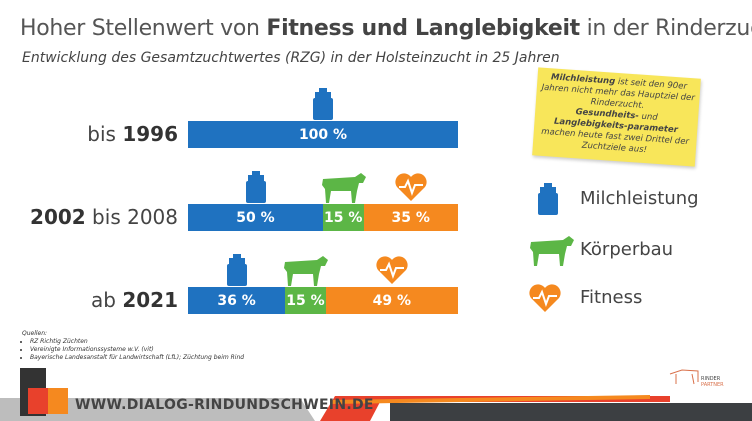  I want to click on bar-segment: 36 %, so click(237, 300).